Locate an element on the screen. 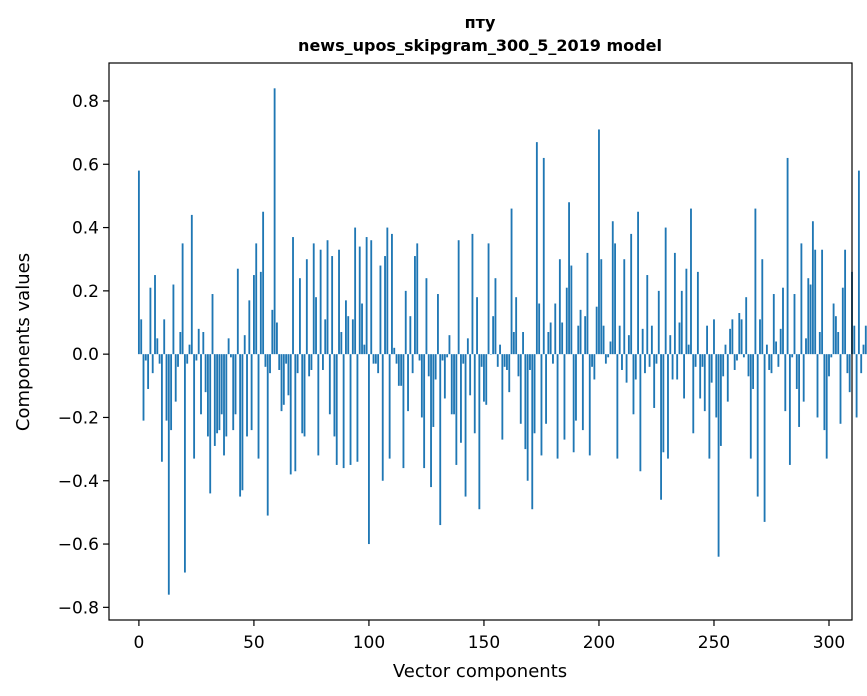 Image resolution: width=867 pixels, height=696 pixels. y-tick-label: −0.2 is located at coordinates (78, 418).